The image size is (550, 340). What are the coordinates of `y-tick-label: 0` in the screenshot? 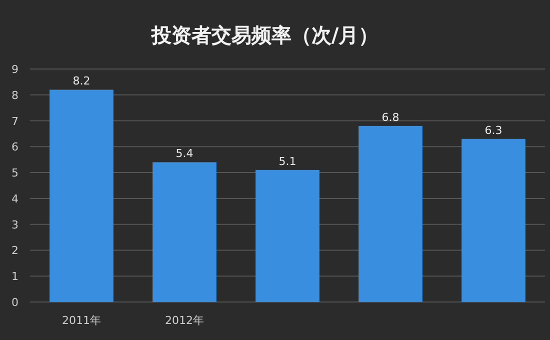 It's located at (15, 302).